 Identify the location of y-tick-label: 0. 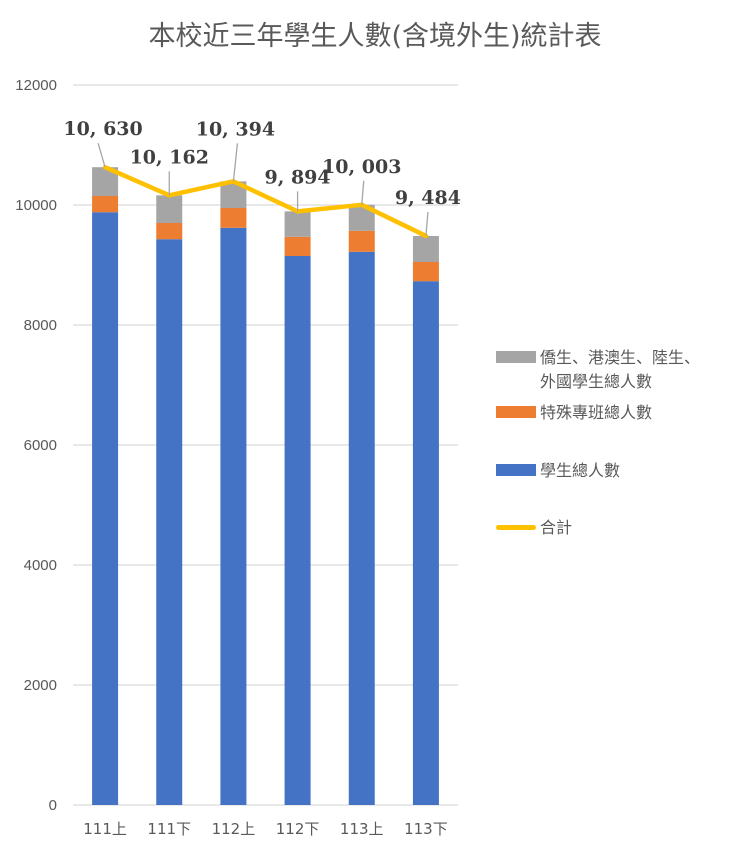
(53, 805).